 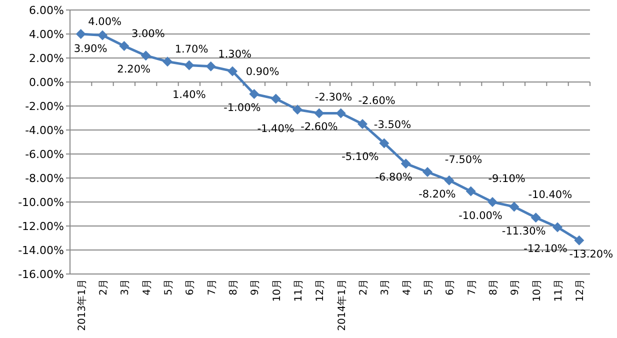 I want to click on data-label: -5.10%, so click(x=360, y=157).